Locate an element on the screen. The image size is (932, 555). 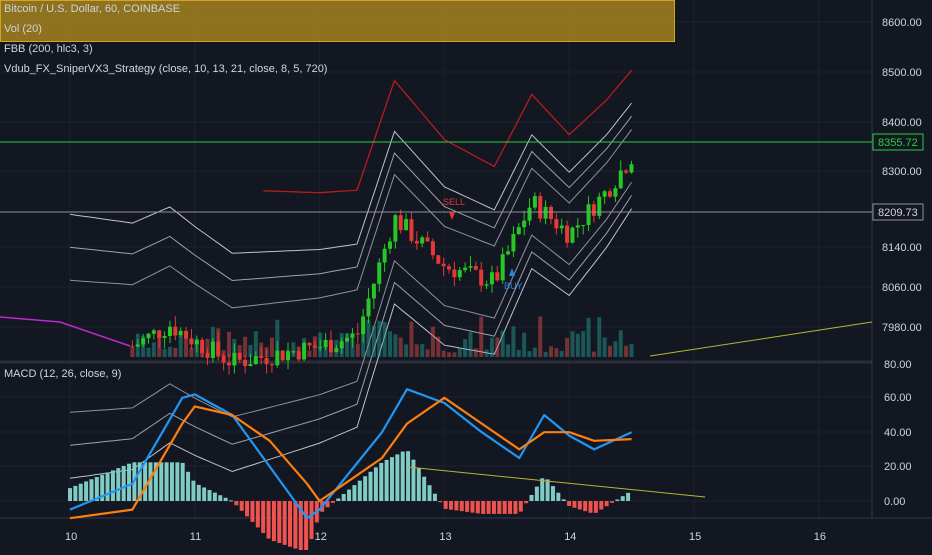
trendline-macd is located at coordinates (556, 482).